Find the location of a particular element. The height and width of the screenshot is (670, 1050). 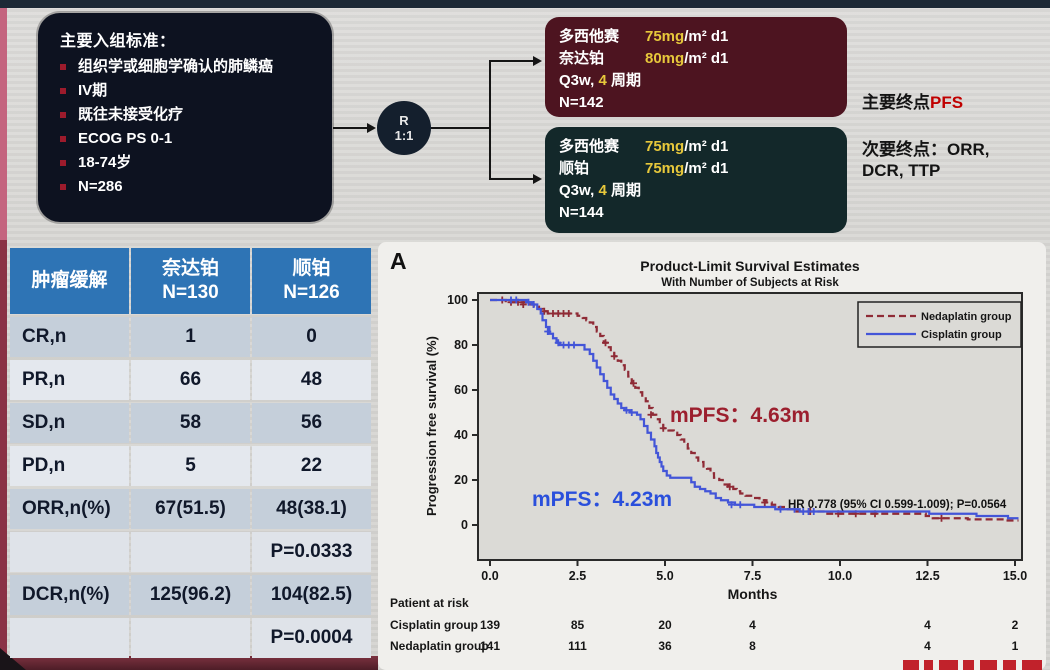

table-cell: 58 is located at coordinates (190, 423).